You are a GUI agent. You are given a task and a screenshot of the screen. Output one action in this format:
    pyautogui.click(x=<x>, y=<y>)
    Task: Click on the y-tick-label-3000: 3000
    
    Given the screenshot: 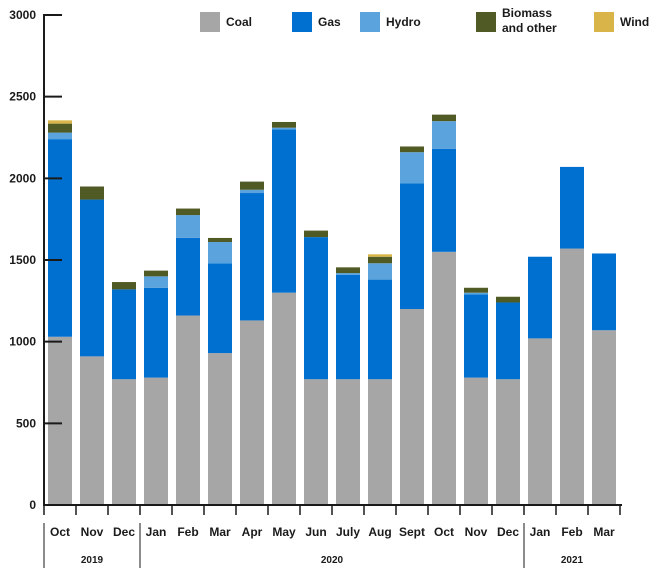 What is the action you would take?
    pyautogui.click(x=22, y=15)
    